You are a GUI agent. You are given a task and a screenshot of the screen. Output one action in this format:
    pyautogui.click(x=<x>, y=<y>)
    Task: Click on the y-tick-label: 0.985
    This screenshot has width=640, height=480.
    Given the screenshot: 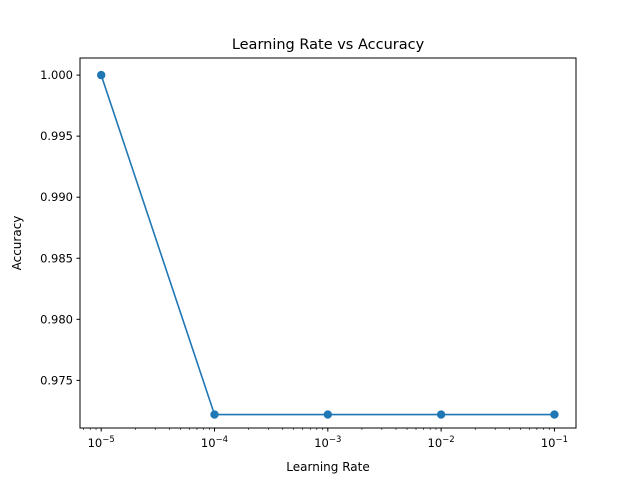 What is the action you would take?
    pyautogui.click(x=56, y=258)
    